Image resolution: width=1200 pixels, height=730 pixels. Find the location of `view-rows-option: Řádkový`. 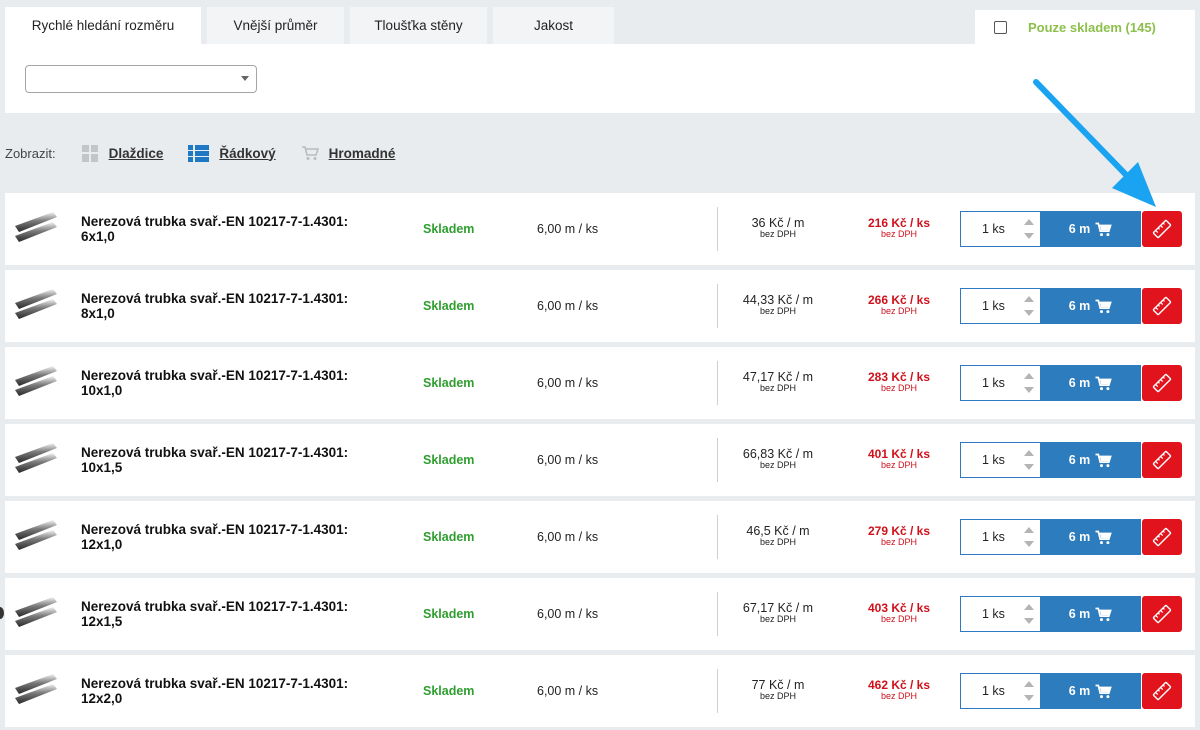

view-rows-option: Řádkový is located at coordinates (232, 153).